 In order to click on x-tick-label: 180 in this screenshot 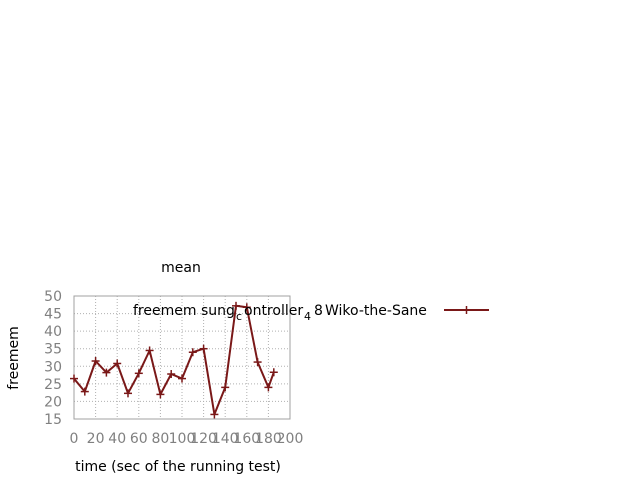, I will do `click(268, 439)`.